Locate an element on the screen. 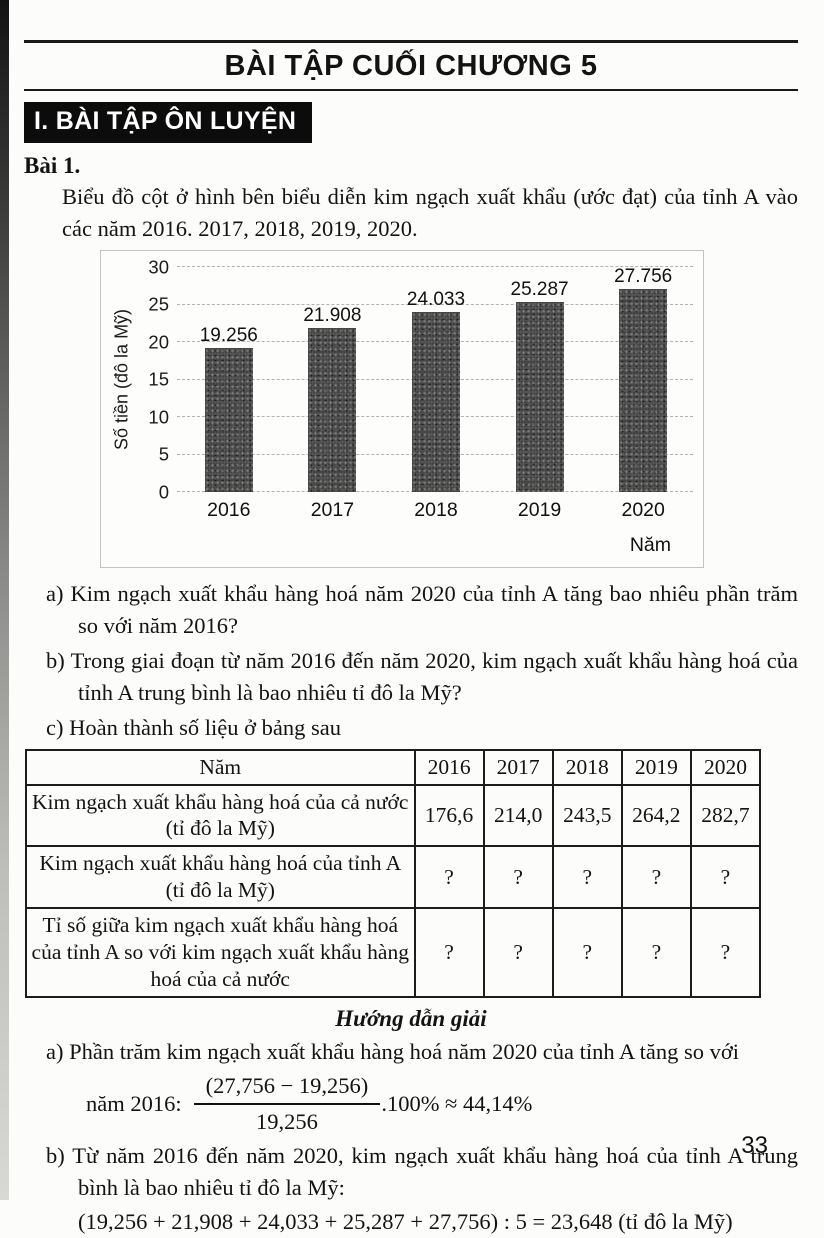 The width and height of the screenshot is (824, 1238). question-a-label: a) is located at coordinates (55, 593).